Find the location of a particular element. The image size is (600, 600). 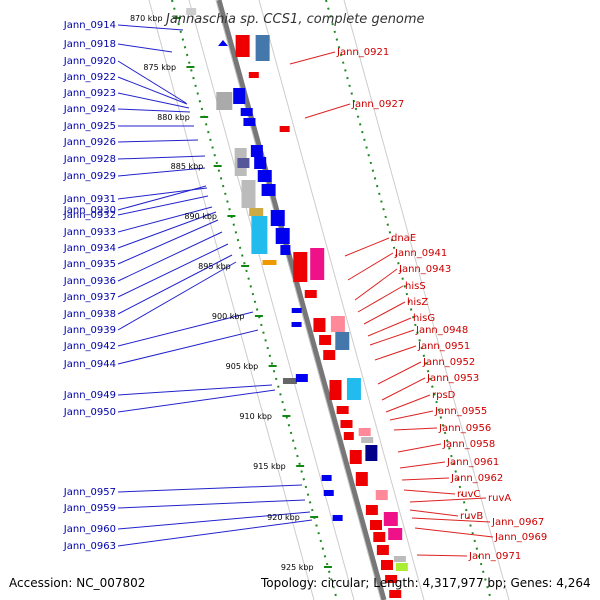

tick-label: 895 kbp is located at coordinates (214, 266).